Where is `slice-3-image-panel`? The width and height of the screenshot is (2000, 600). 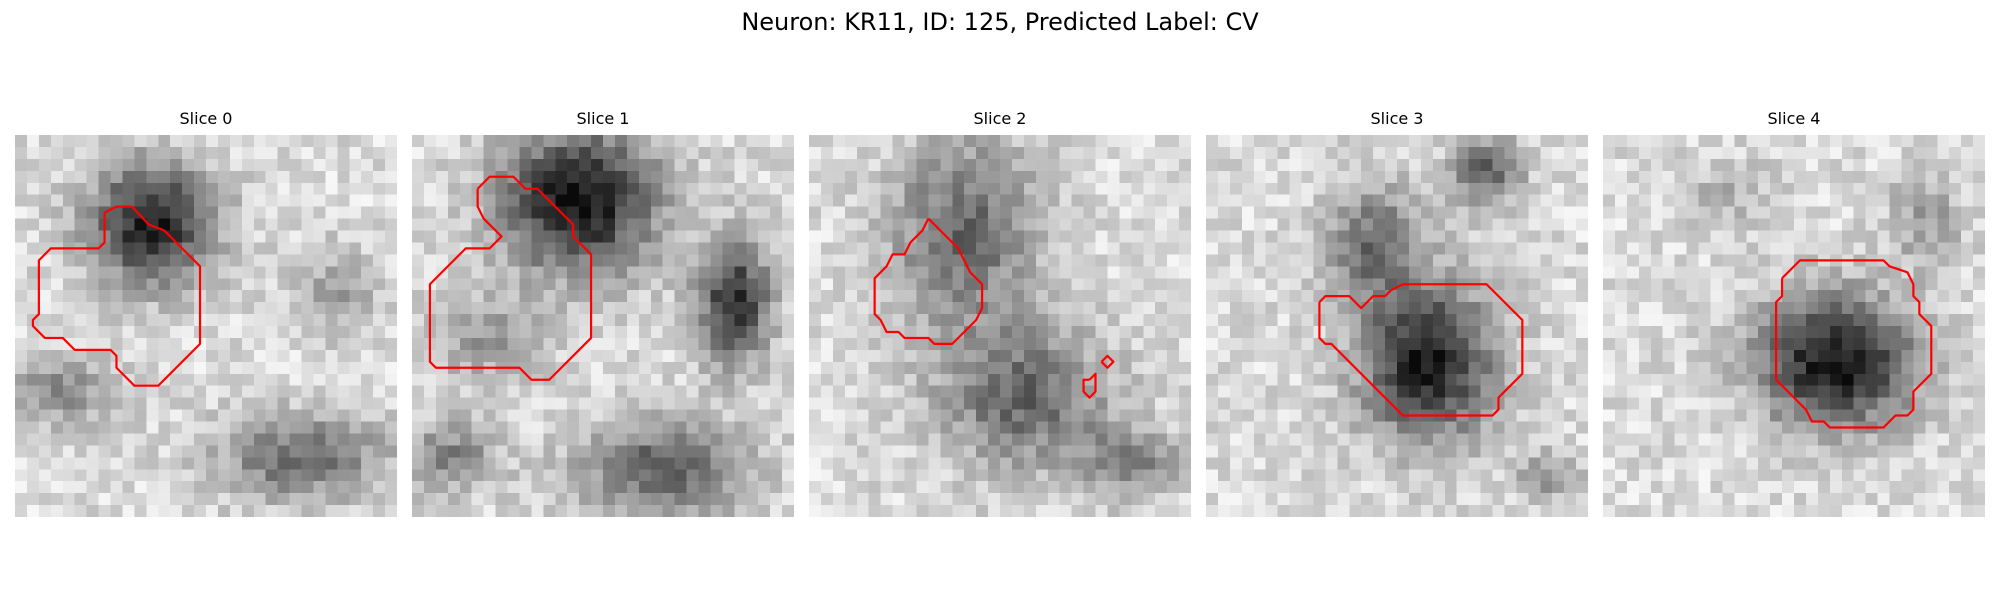
slice-3-image-panel is located at coordinates (1397, 326).